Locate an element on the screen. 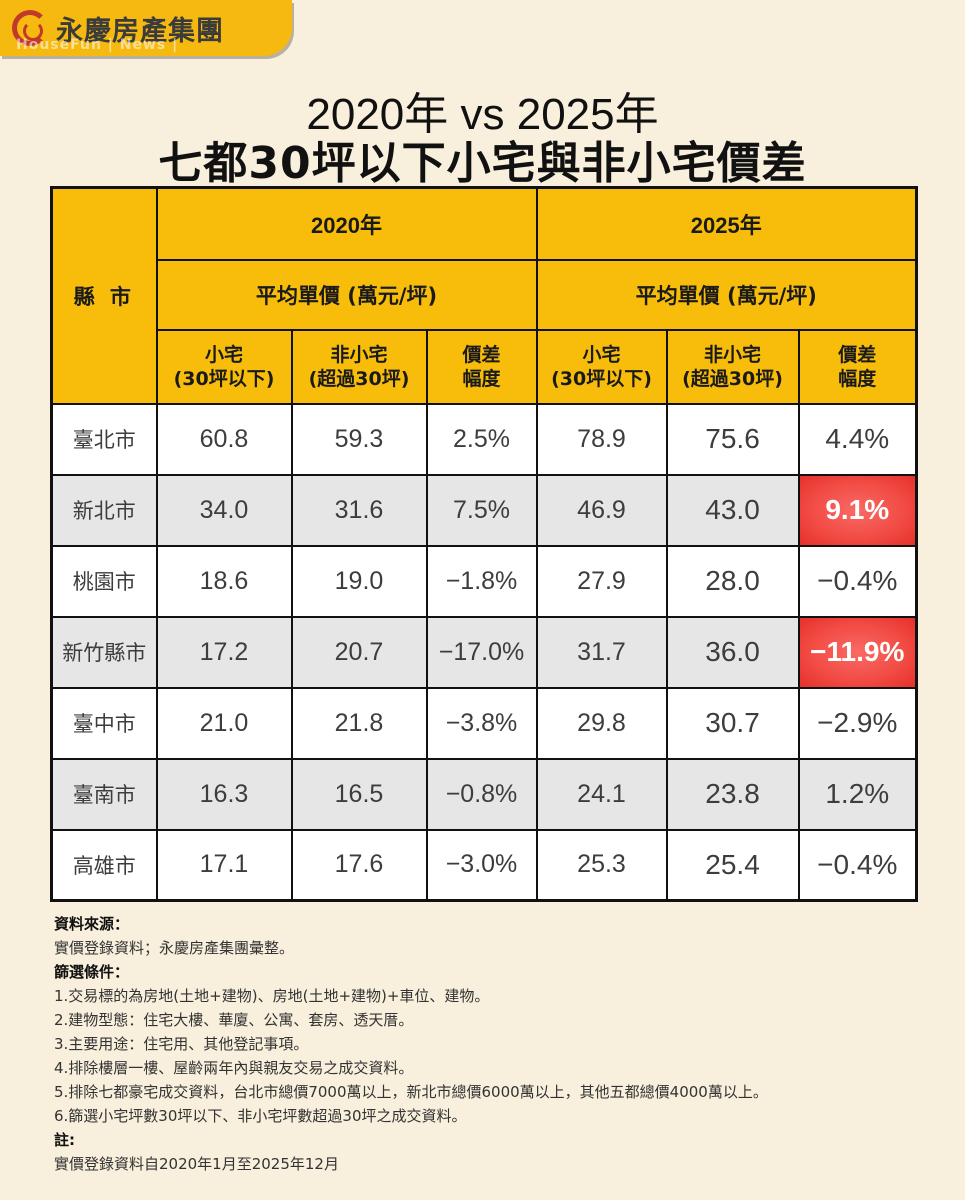  note-label: 註: is located at coordinates (64, 1140).